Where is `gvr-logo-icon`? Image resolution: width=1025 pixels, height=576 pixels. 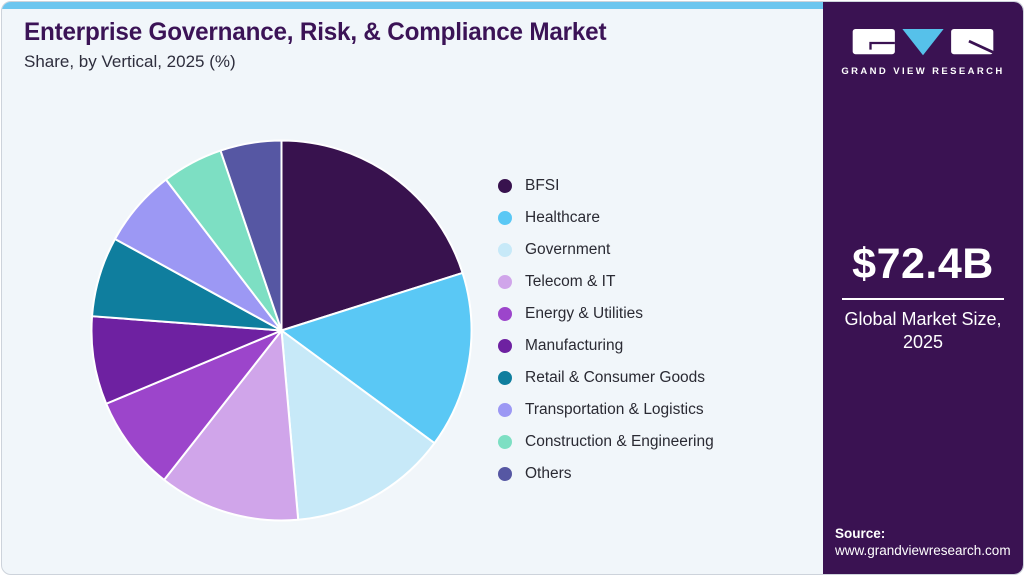 gvr-logo-icon is located at coordinates (923, 42).